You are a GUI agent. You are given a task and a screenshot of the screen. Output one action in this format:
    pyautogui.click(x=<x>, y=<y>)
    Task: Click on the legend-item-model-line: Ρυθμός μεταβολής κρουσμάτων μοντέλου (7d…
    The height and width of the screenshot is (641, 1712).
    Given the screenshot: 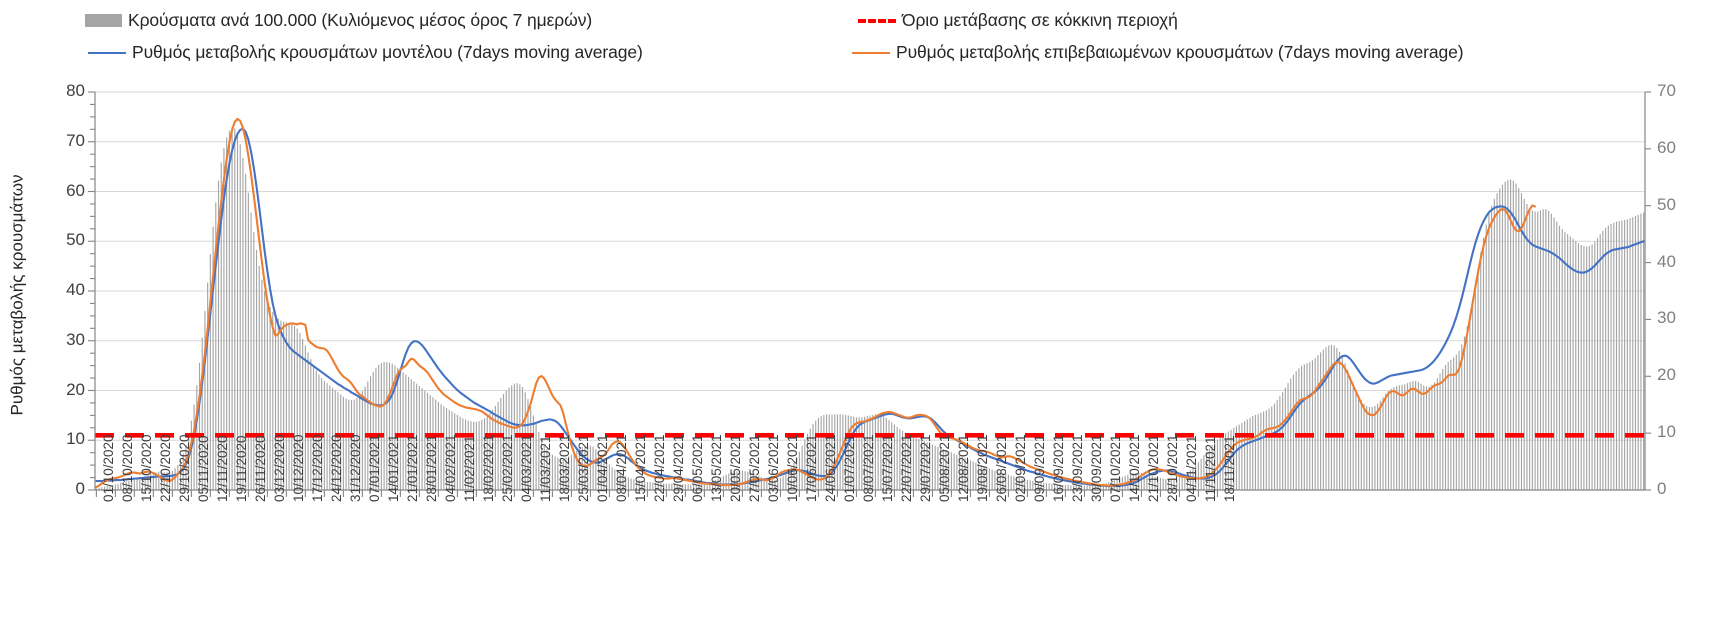 What is the action you would take?
    pyautogui.click(x=365, y=52)
    